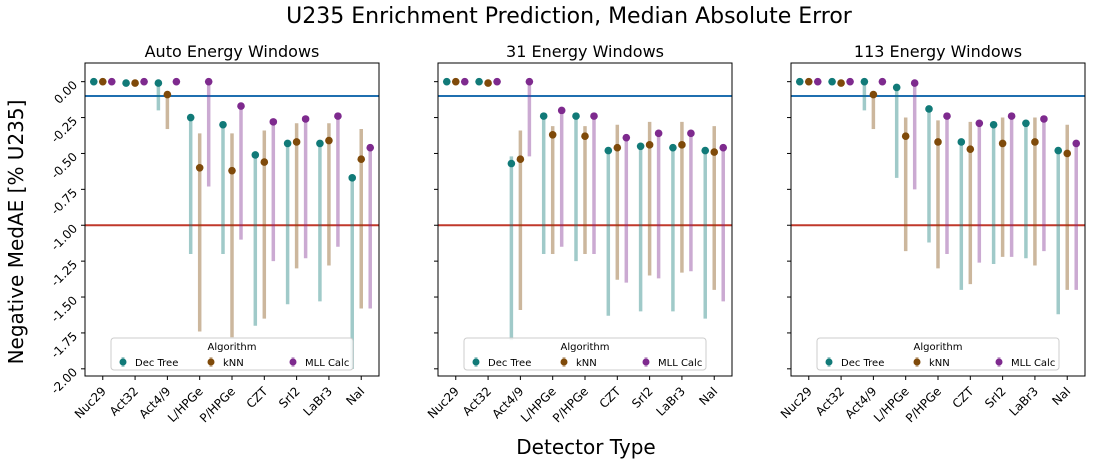 The width and height of the screenshot is (1094, 464). What do you see at coordinates (708, 396) in the screenshot?
I see `x-tick-label: NaI` at bounding box center [708, 396].